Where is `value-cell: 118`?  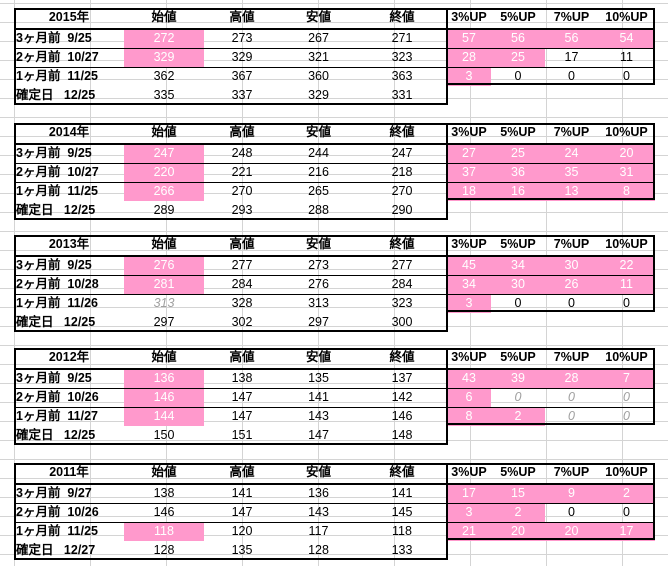
value-cell: 118 is located at coordinates (402, 531).